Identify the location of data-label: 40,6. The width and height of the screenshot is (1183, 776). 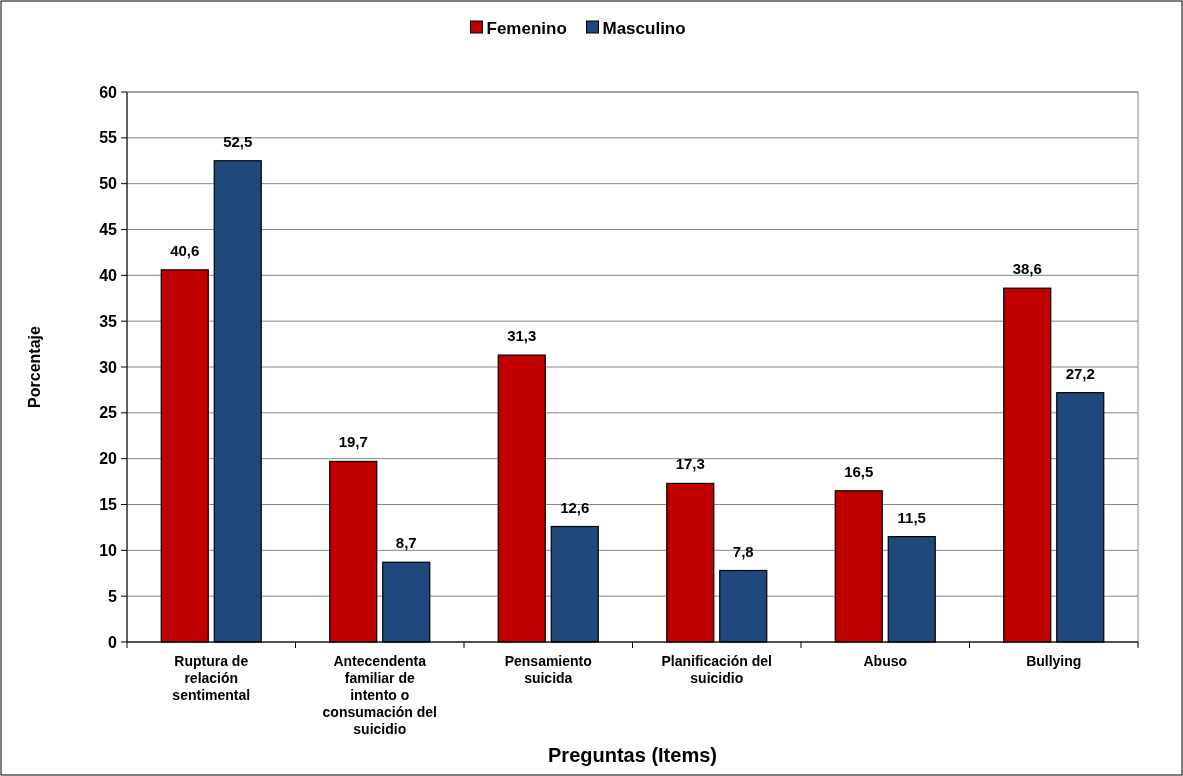
(185, 250).